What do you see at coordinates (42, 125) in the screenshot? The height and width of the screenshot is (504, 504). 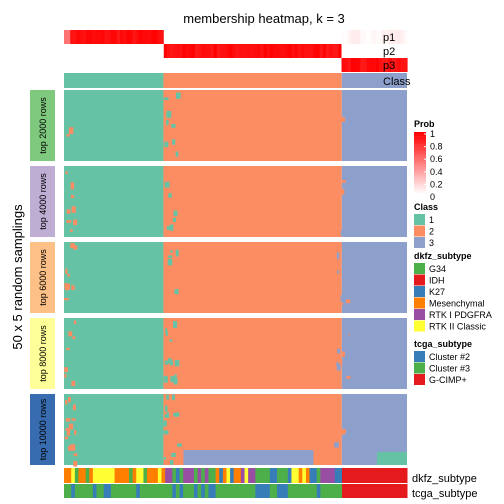 I see `panel-label-box` at bounding box center [42, 125].